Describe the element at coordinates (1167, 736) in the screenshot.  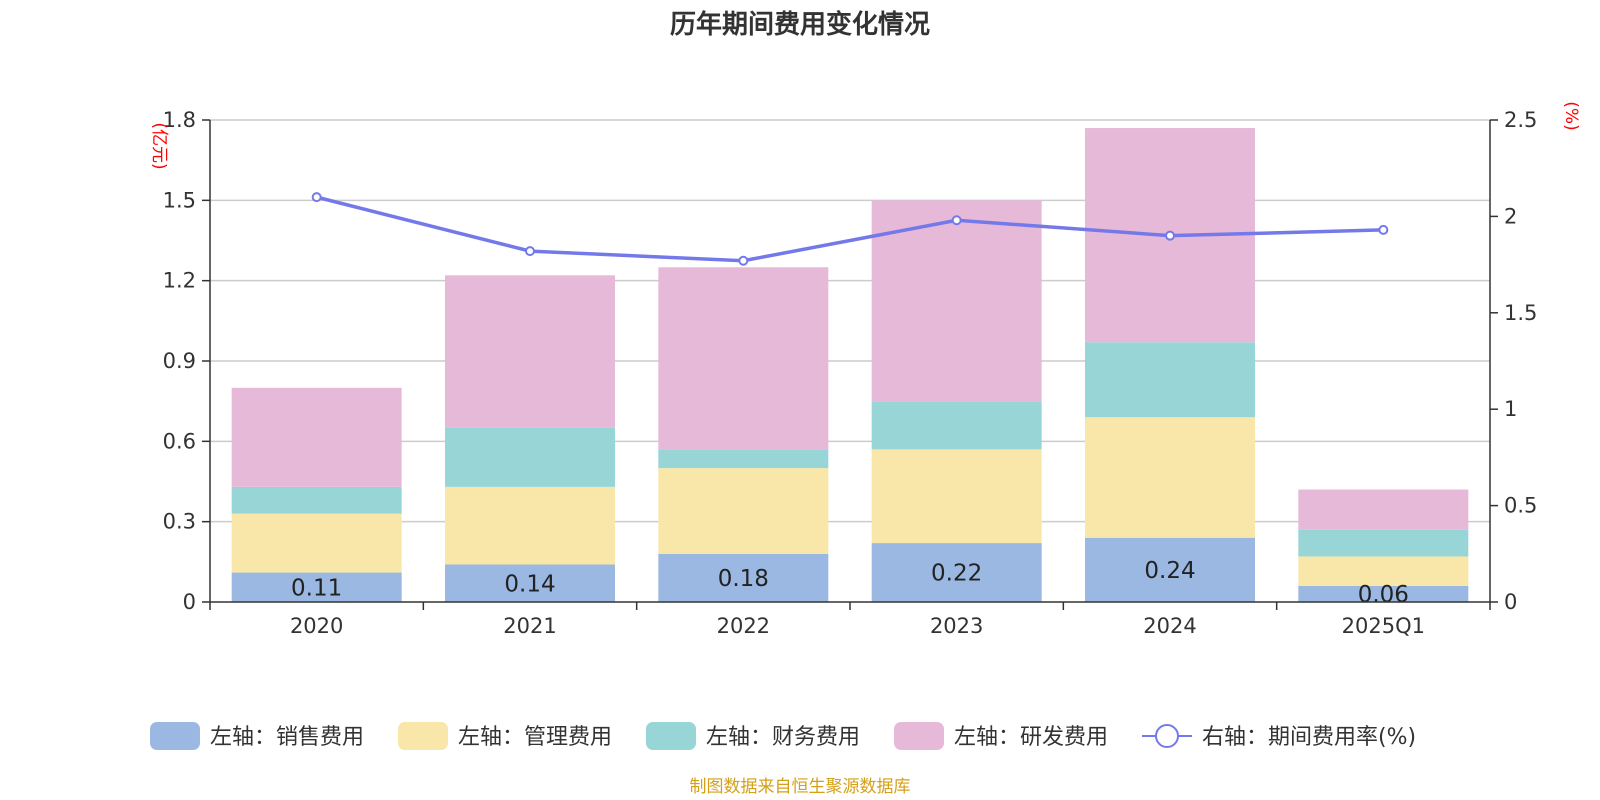
I see `legend-marker` at that location.